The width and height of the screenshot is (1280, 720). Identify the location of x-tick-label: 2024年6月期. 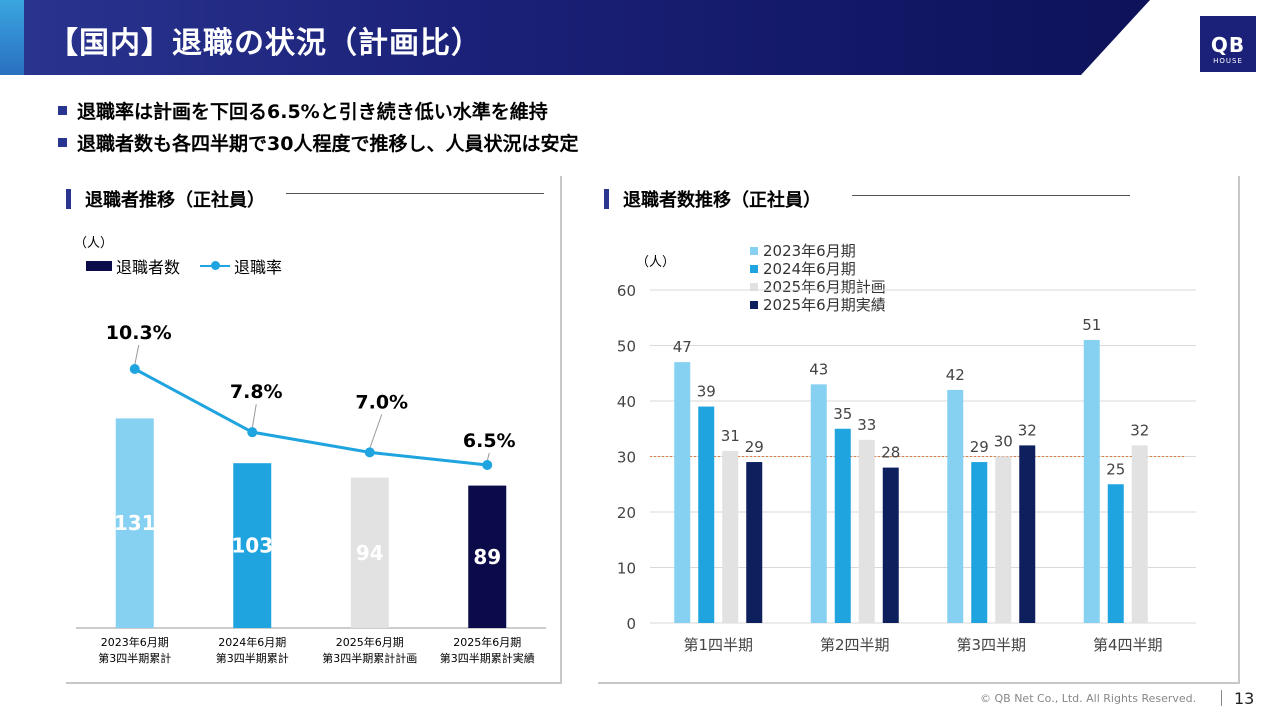
(252, 642).